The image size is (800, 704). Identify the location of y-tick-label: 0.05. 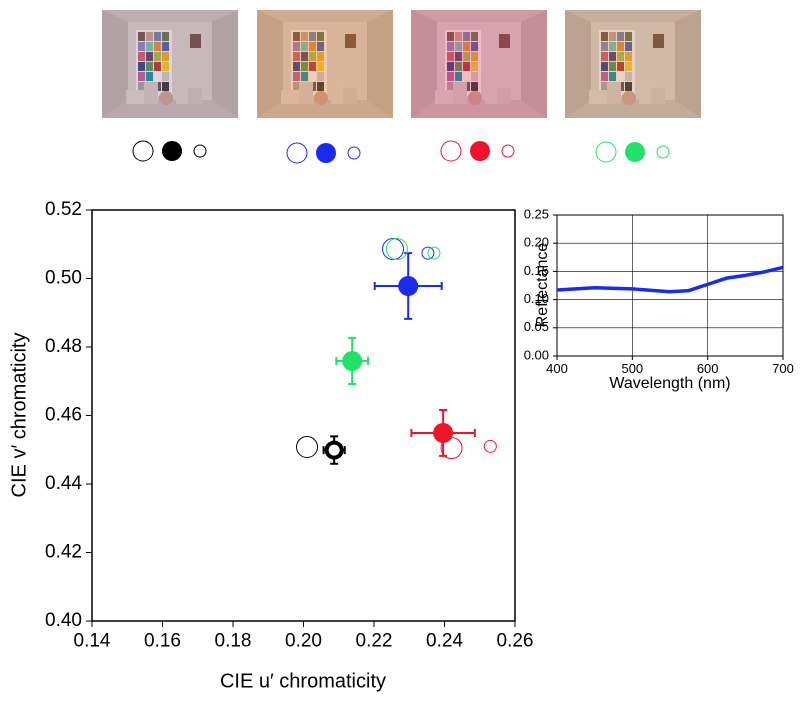
(536, 326).